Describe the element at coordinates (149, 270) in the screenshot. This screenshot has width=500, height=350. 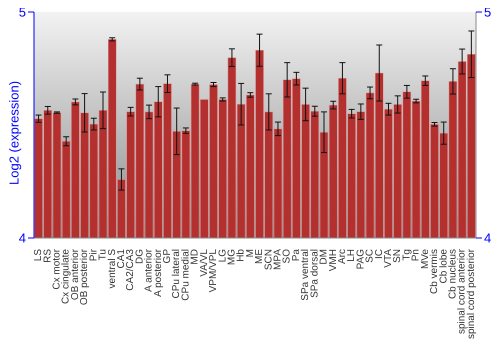
I see `x-tick-label: A anterior` at that location.